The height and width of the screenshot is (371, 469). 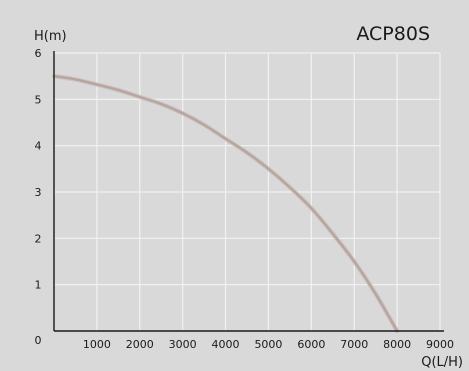 What do you see at coordinates (440, 344) in the screenshot?
I see `x-tick-label: 9000` at bounding box center [440, 344].